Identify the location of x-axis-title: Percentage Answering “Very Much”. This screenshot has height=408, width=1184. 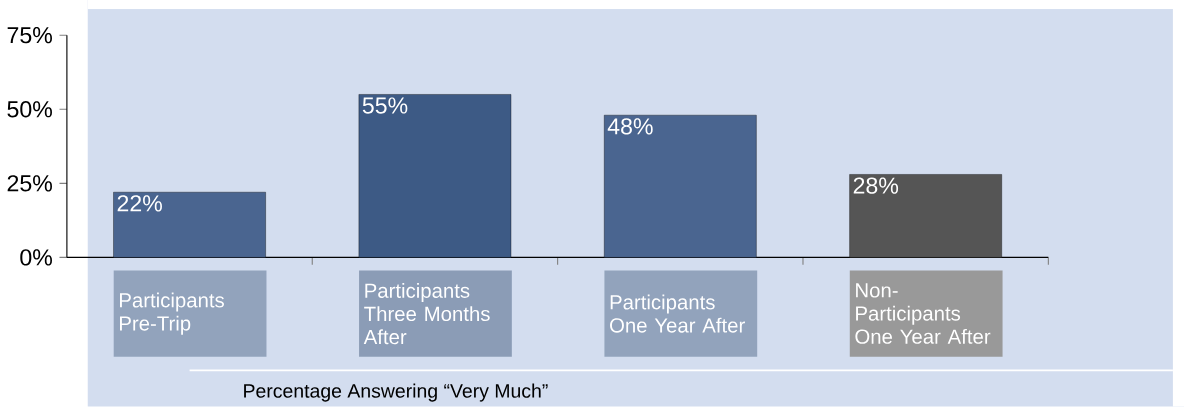
(396, 392).